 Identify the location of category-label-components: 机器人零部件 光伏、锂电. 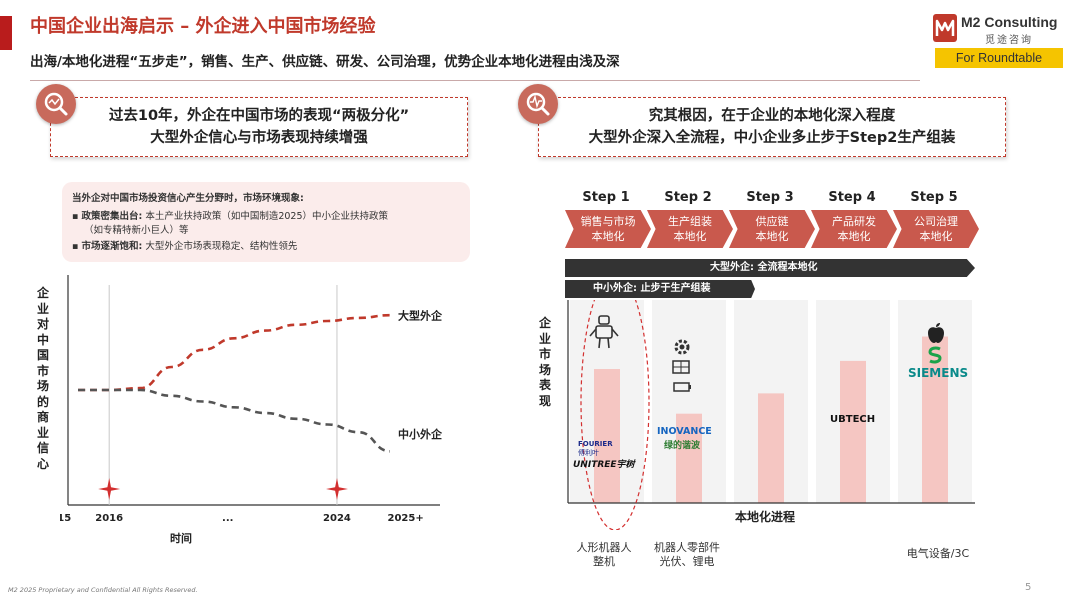
(687, 554).